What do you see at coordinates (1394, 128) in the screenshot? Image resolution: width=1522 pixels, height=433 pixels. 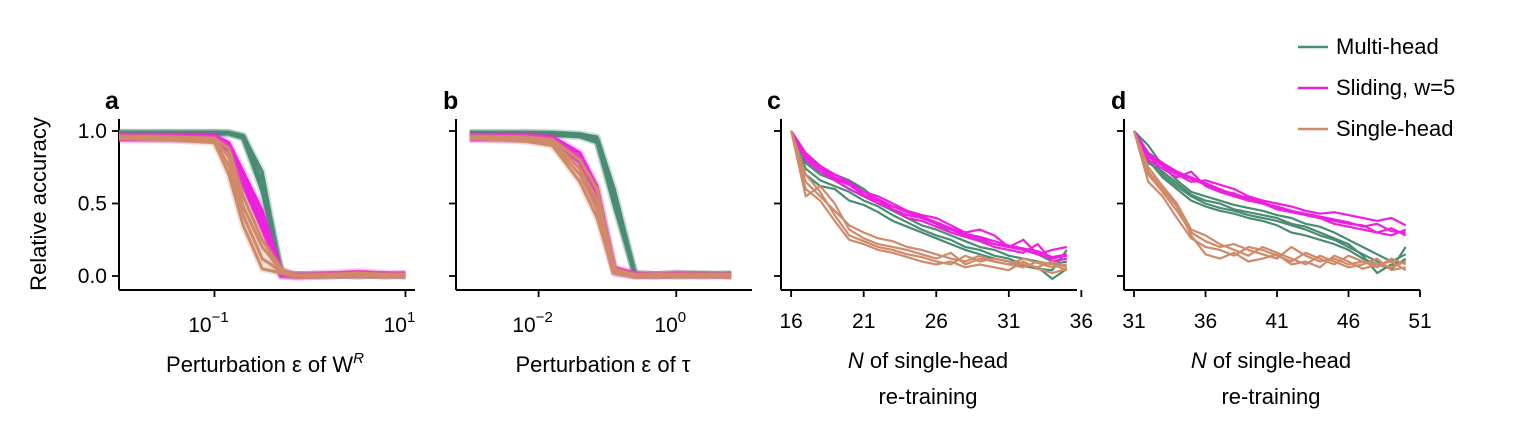 I see `legend-label-single-head: Single-head` at bounding box center [1394, 128].